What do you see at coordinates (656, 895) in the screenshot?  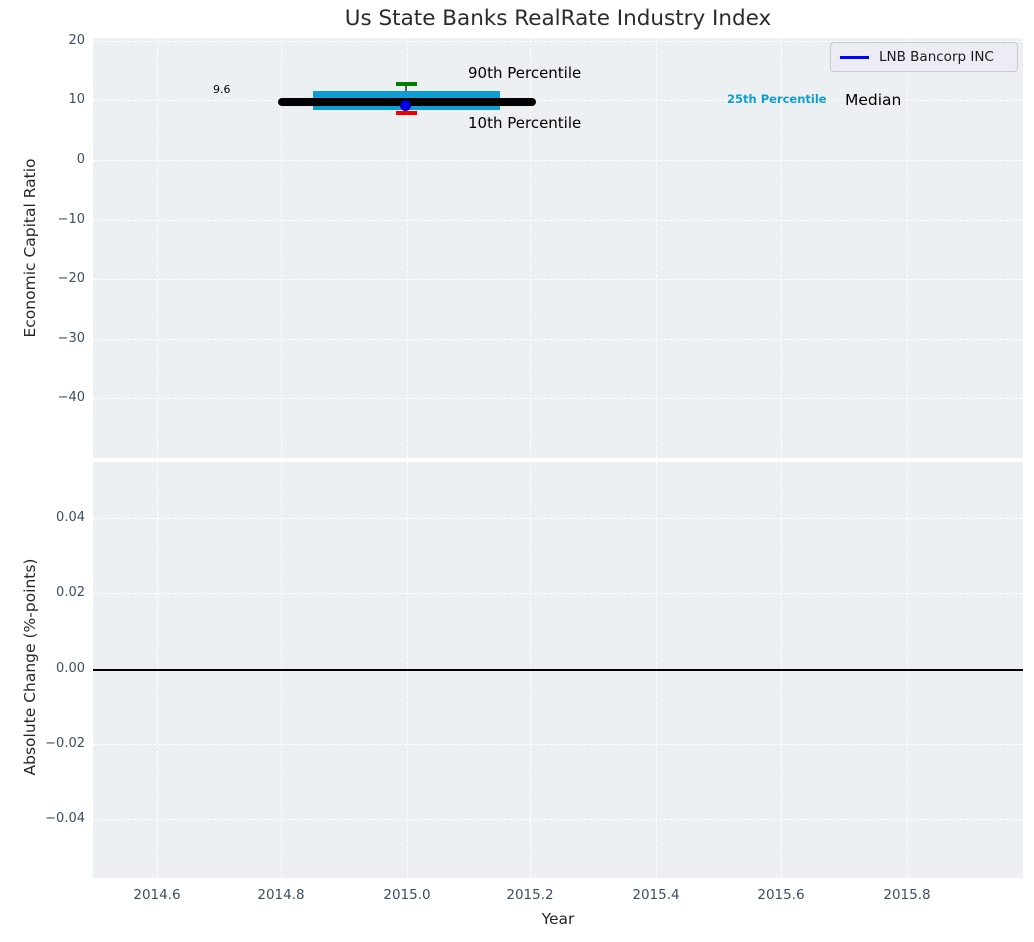 I see `x-tick-label: 2015.4` at bounding box center [656, 895].